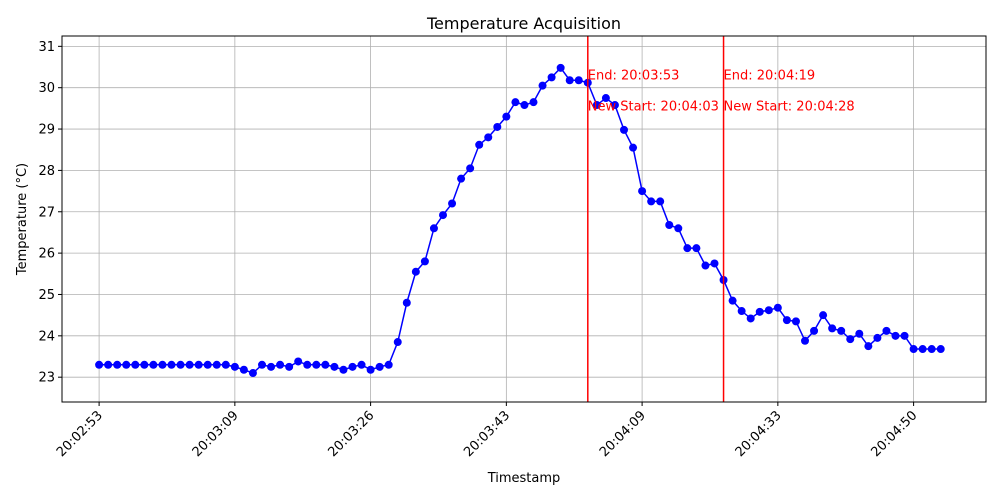 The height and width of the screenshot is (500, 1000). Describe the element at coordinates (634, 75) in the screenshot. I see `end-annotation: End: 20:03:53` at that location.